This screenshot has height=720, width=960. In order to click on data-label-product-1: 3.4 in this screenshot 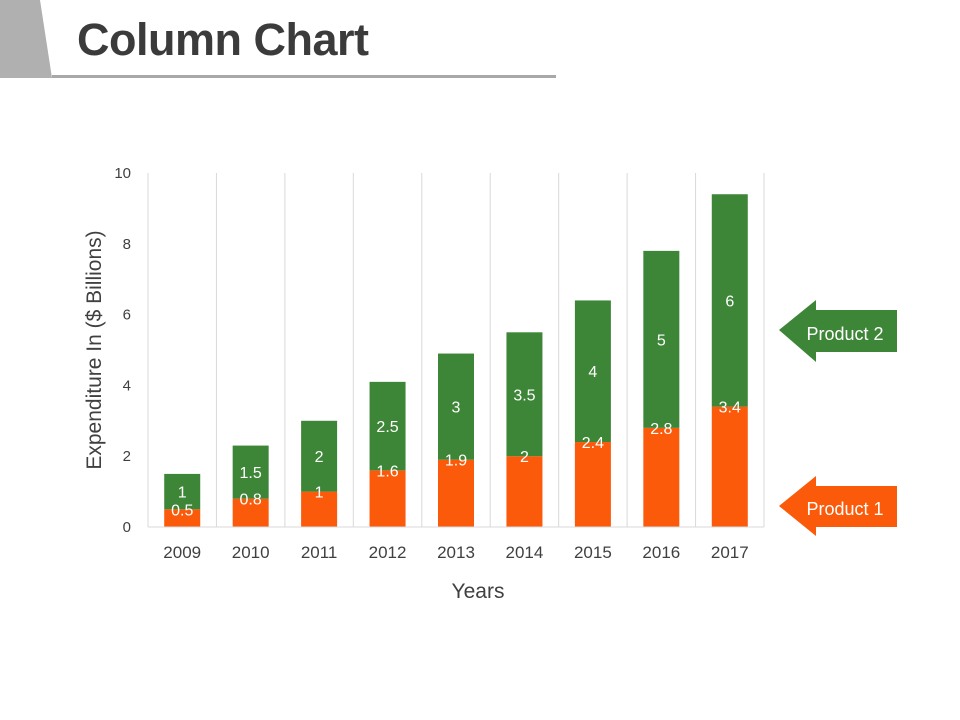, I will do `click(730, 408)`.